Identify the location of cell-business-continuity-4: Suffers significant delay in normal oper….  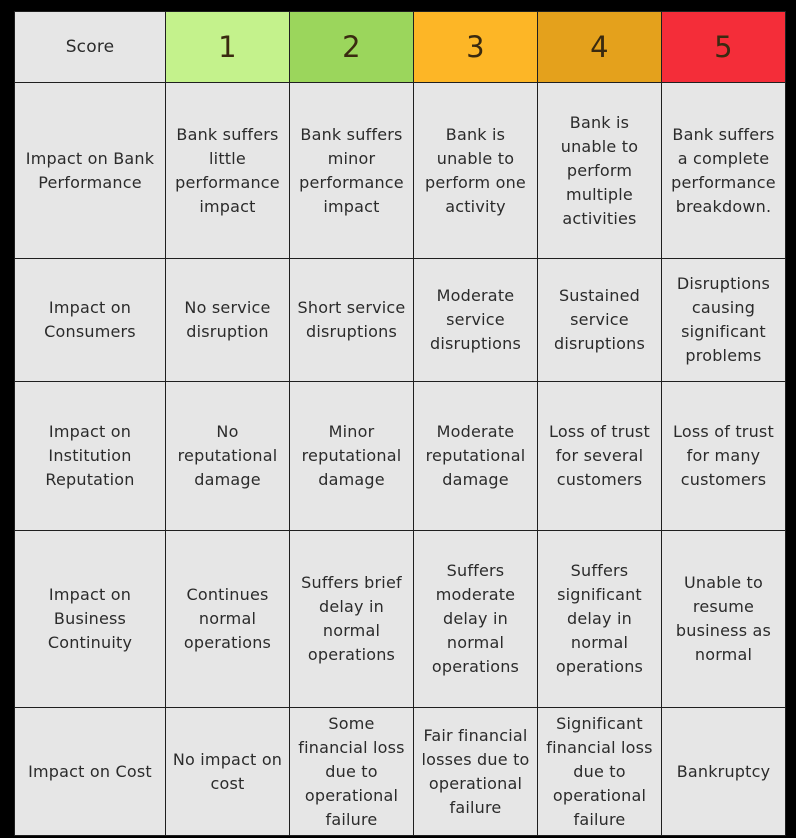
(599, 619).